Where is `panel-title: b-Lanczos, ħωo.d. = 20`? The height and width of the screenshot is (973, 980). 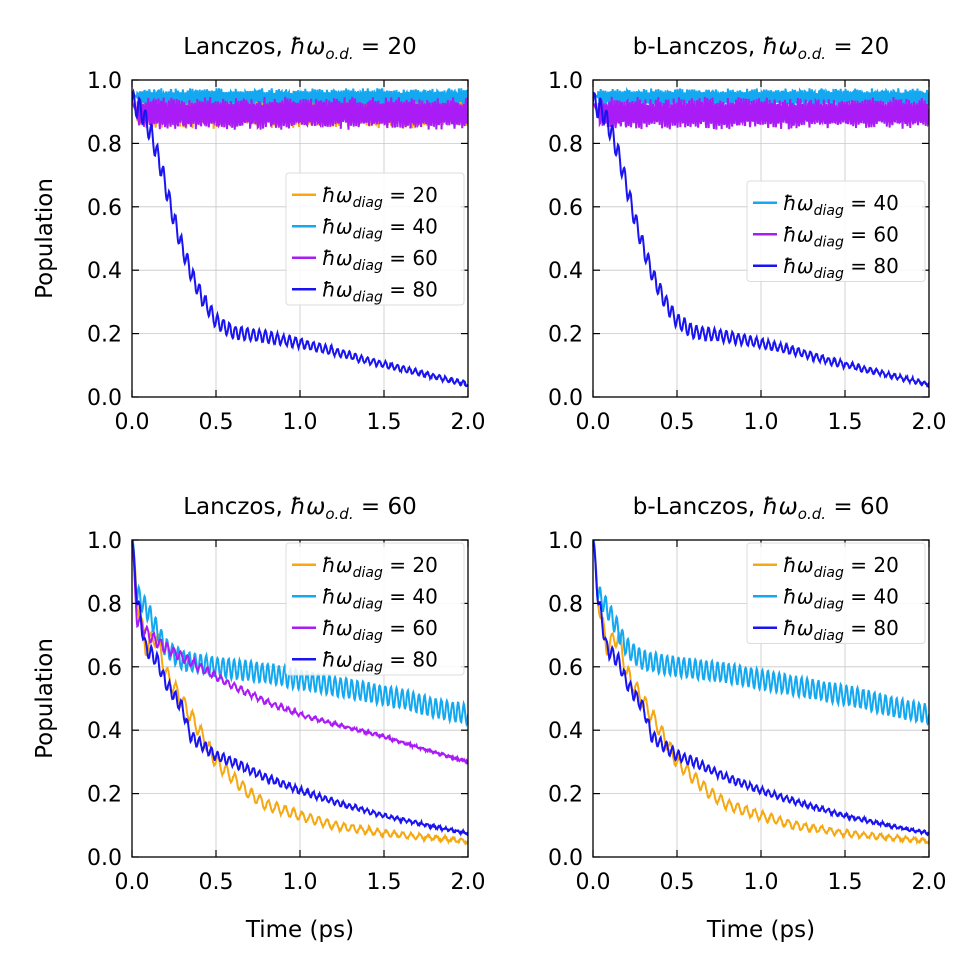 panel-title: b-Lanczos, ħωo.d. = 20 is located at coordinates (761, 48).